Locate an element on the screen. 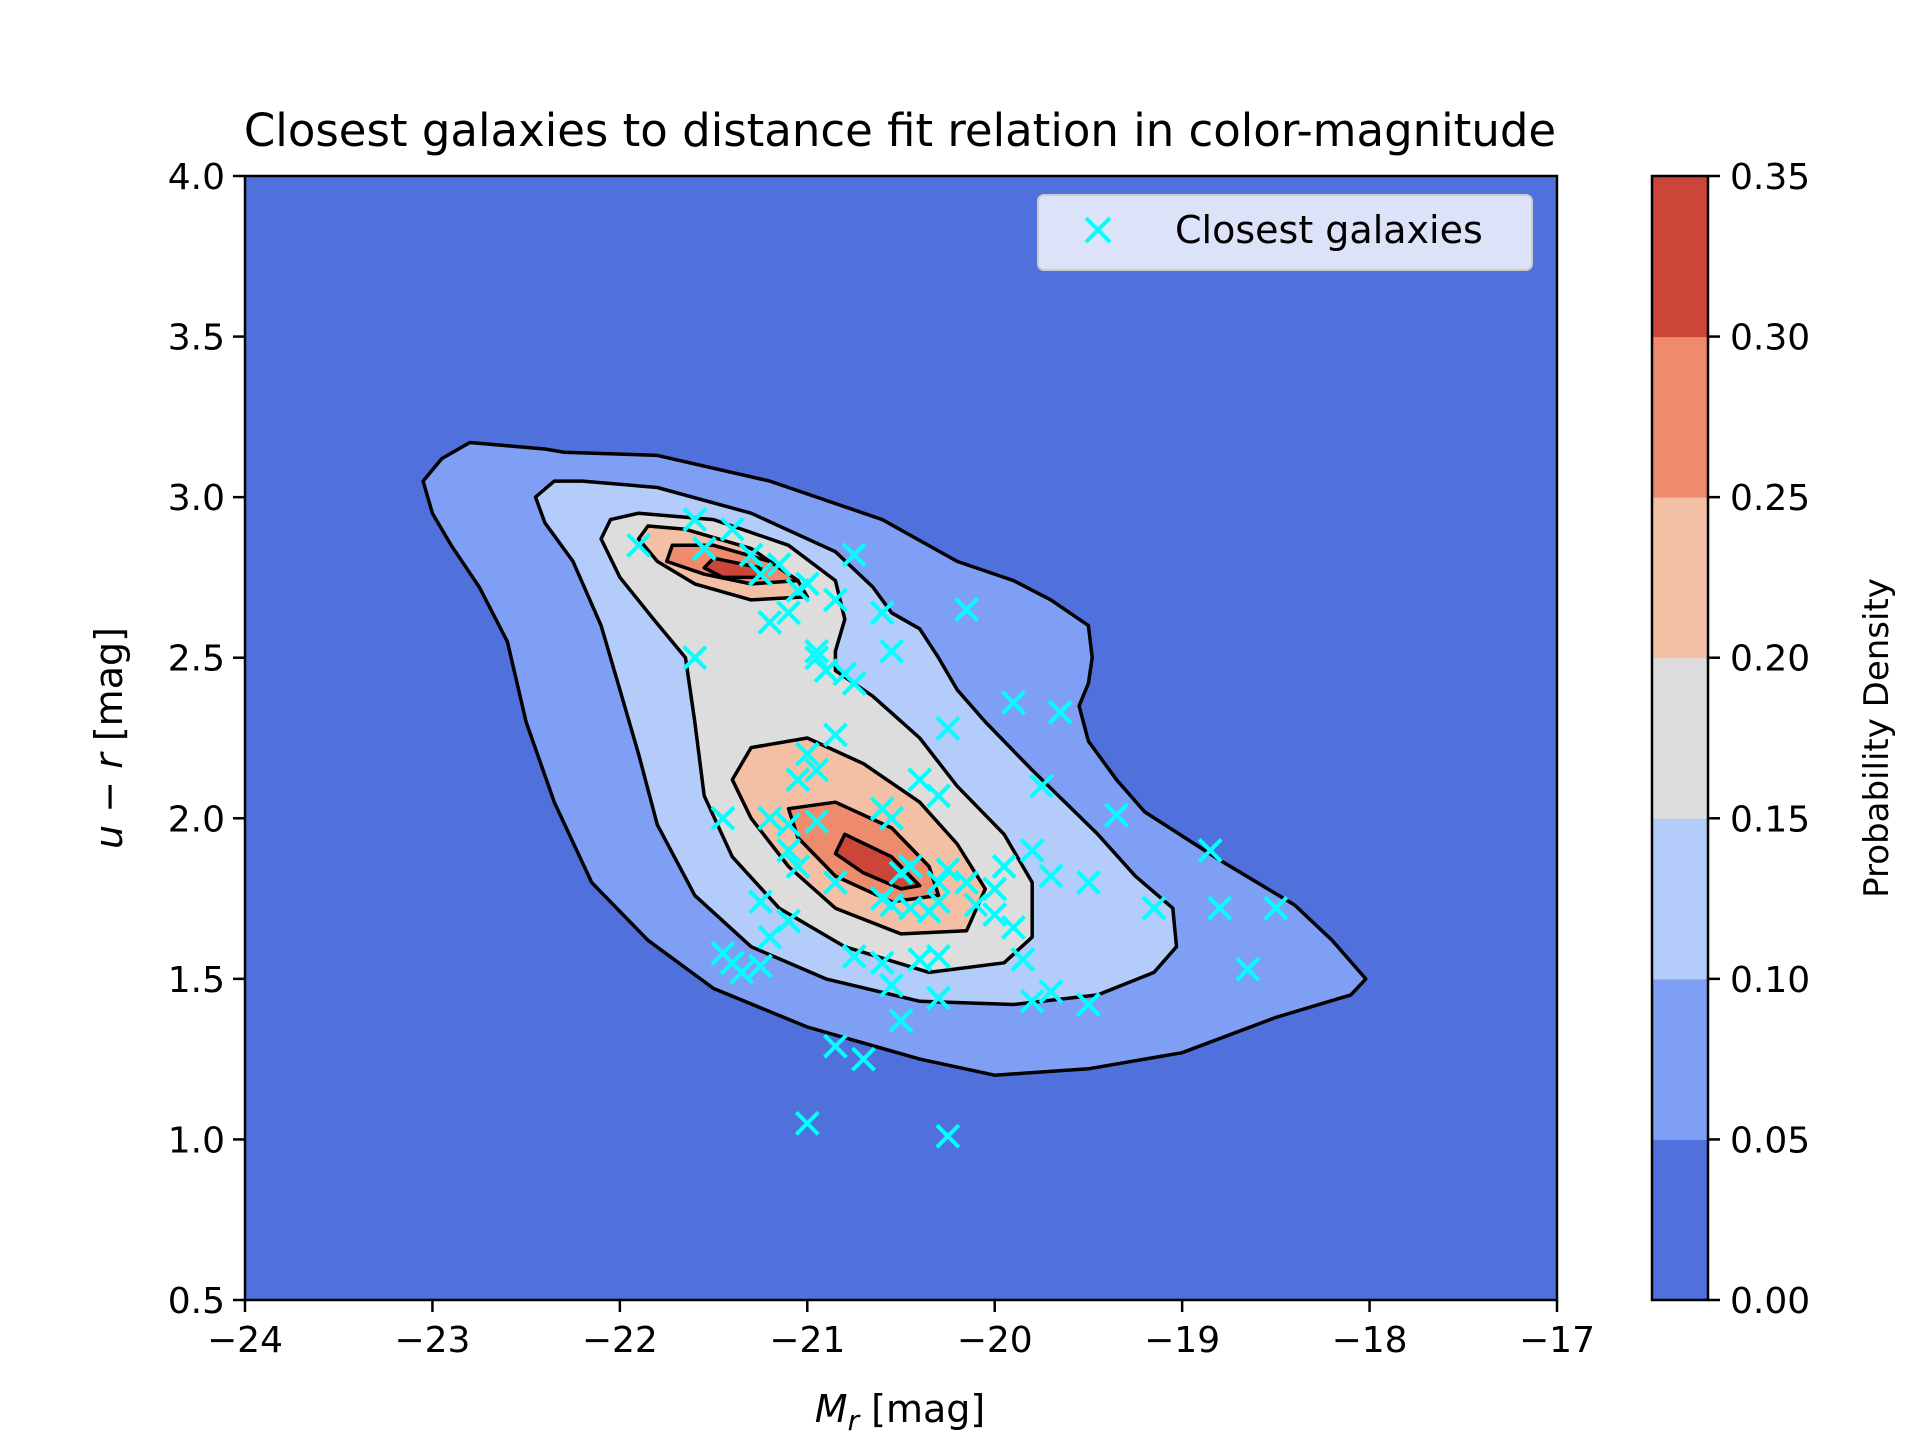 This screenshot has height=1440, width=1920. x-tick-label: −20 is located at coordinates (995, 1340).